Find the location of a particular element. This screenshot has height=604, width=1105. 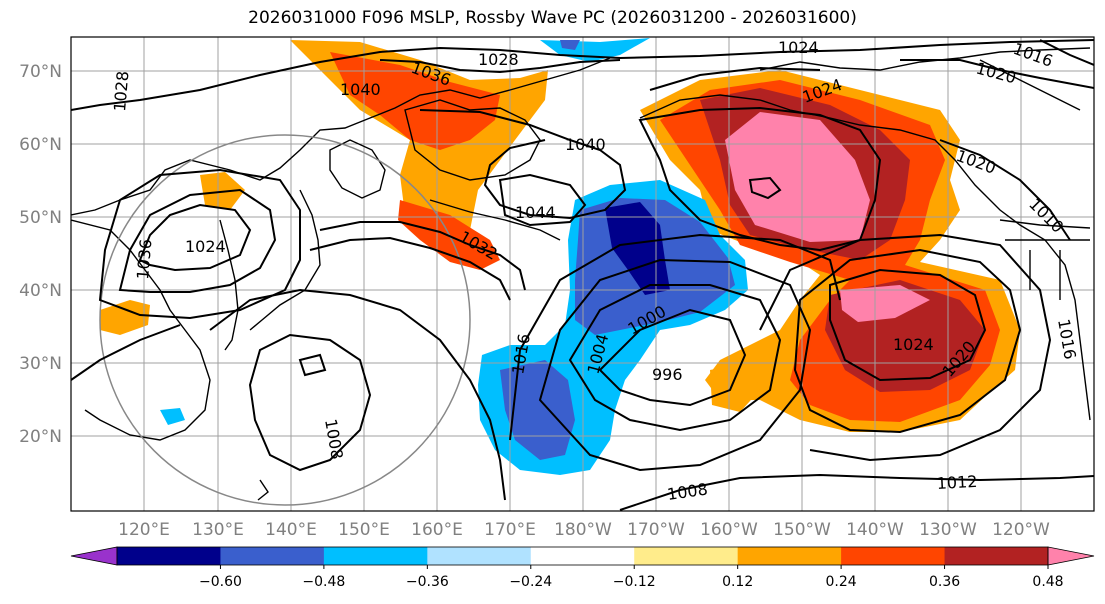

colorbar-tick-label: −0.48 is located at coordinates (323, 582).